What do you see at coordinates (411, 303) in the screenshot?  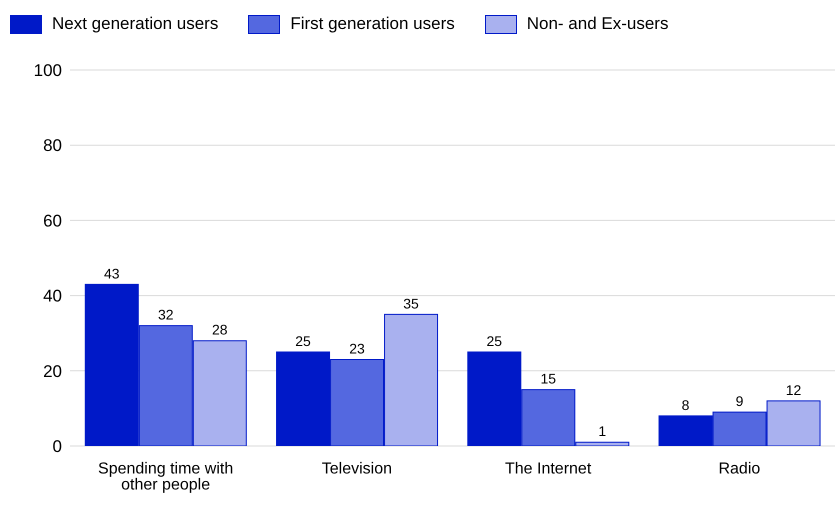 I see `data-label: 35` at bounding box center [411, 303].